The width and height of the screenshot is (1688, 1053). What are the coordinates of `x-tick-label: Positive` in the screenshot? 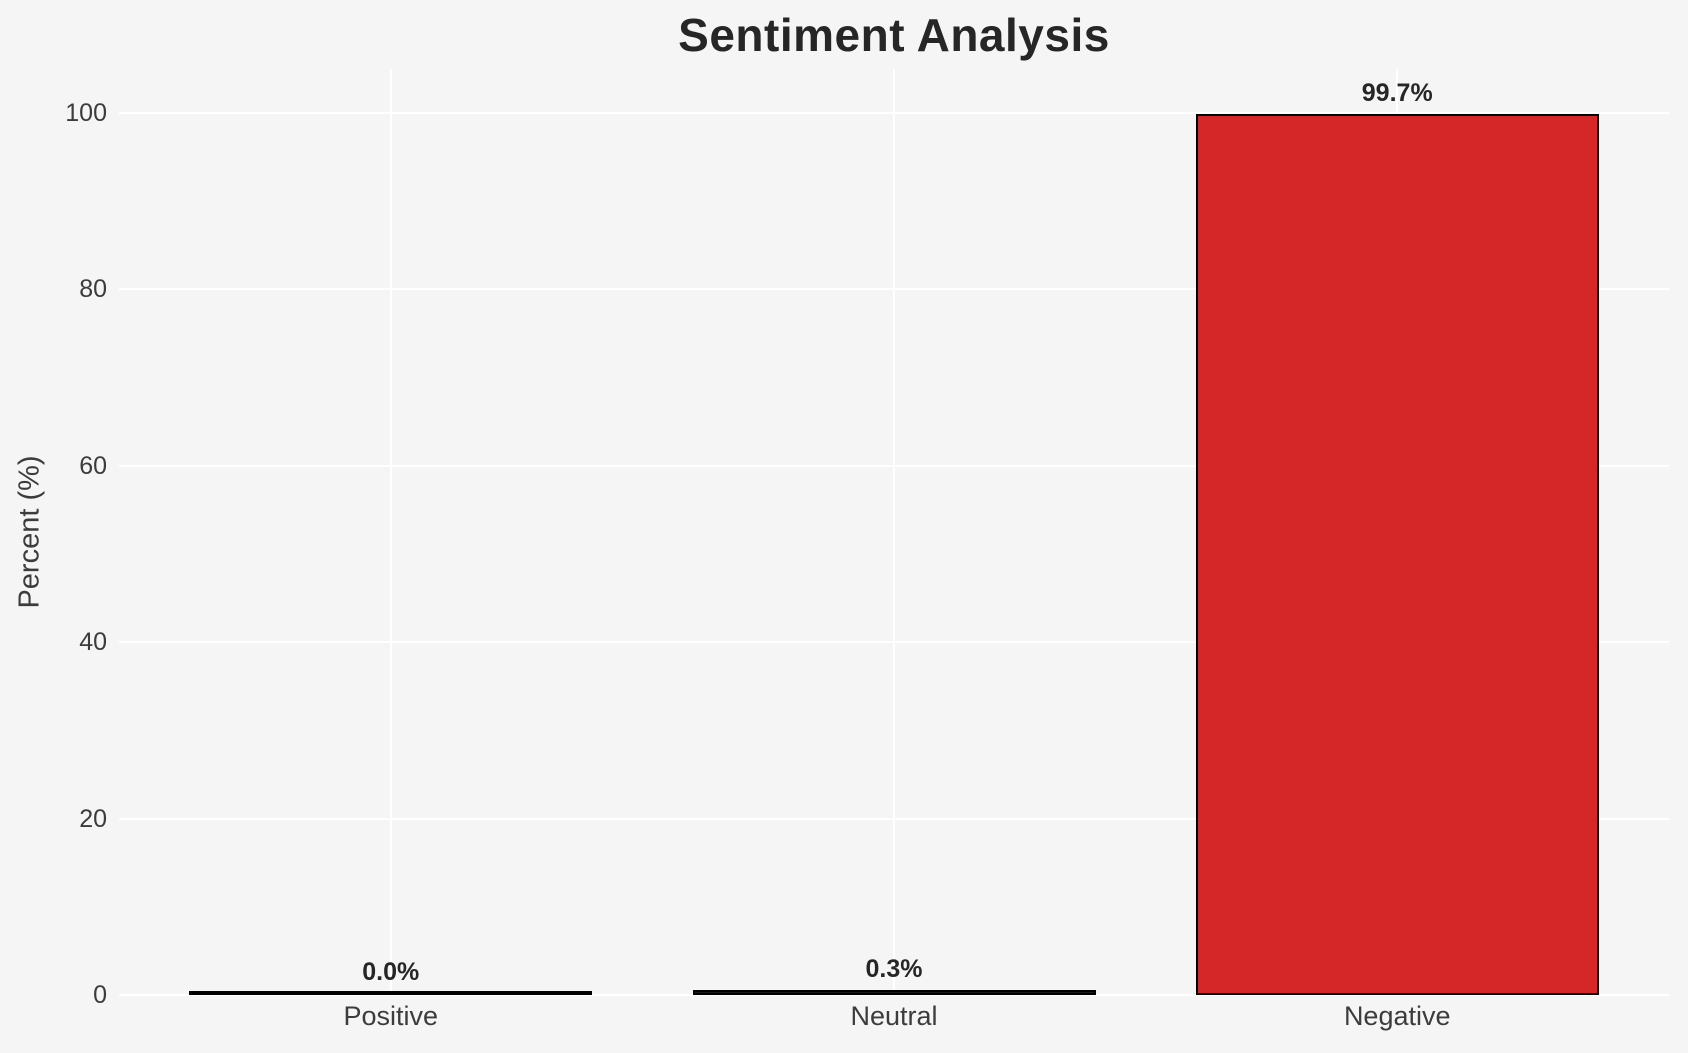 It's located at (391, 1016).